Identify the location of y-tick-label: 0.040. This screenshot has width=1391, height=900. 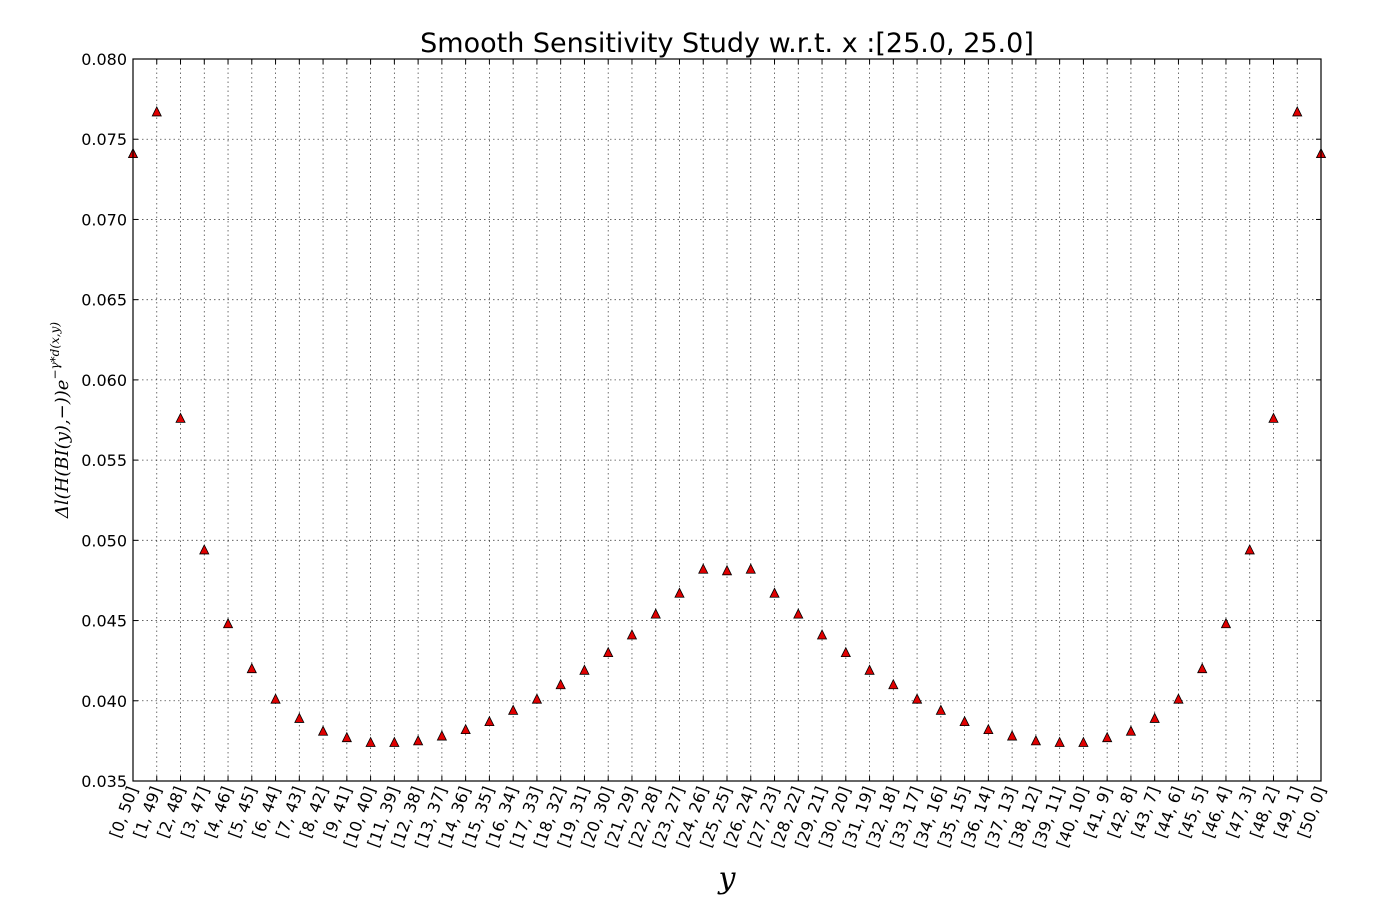
(104, 701).